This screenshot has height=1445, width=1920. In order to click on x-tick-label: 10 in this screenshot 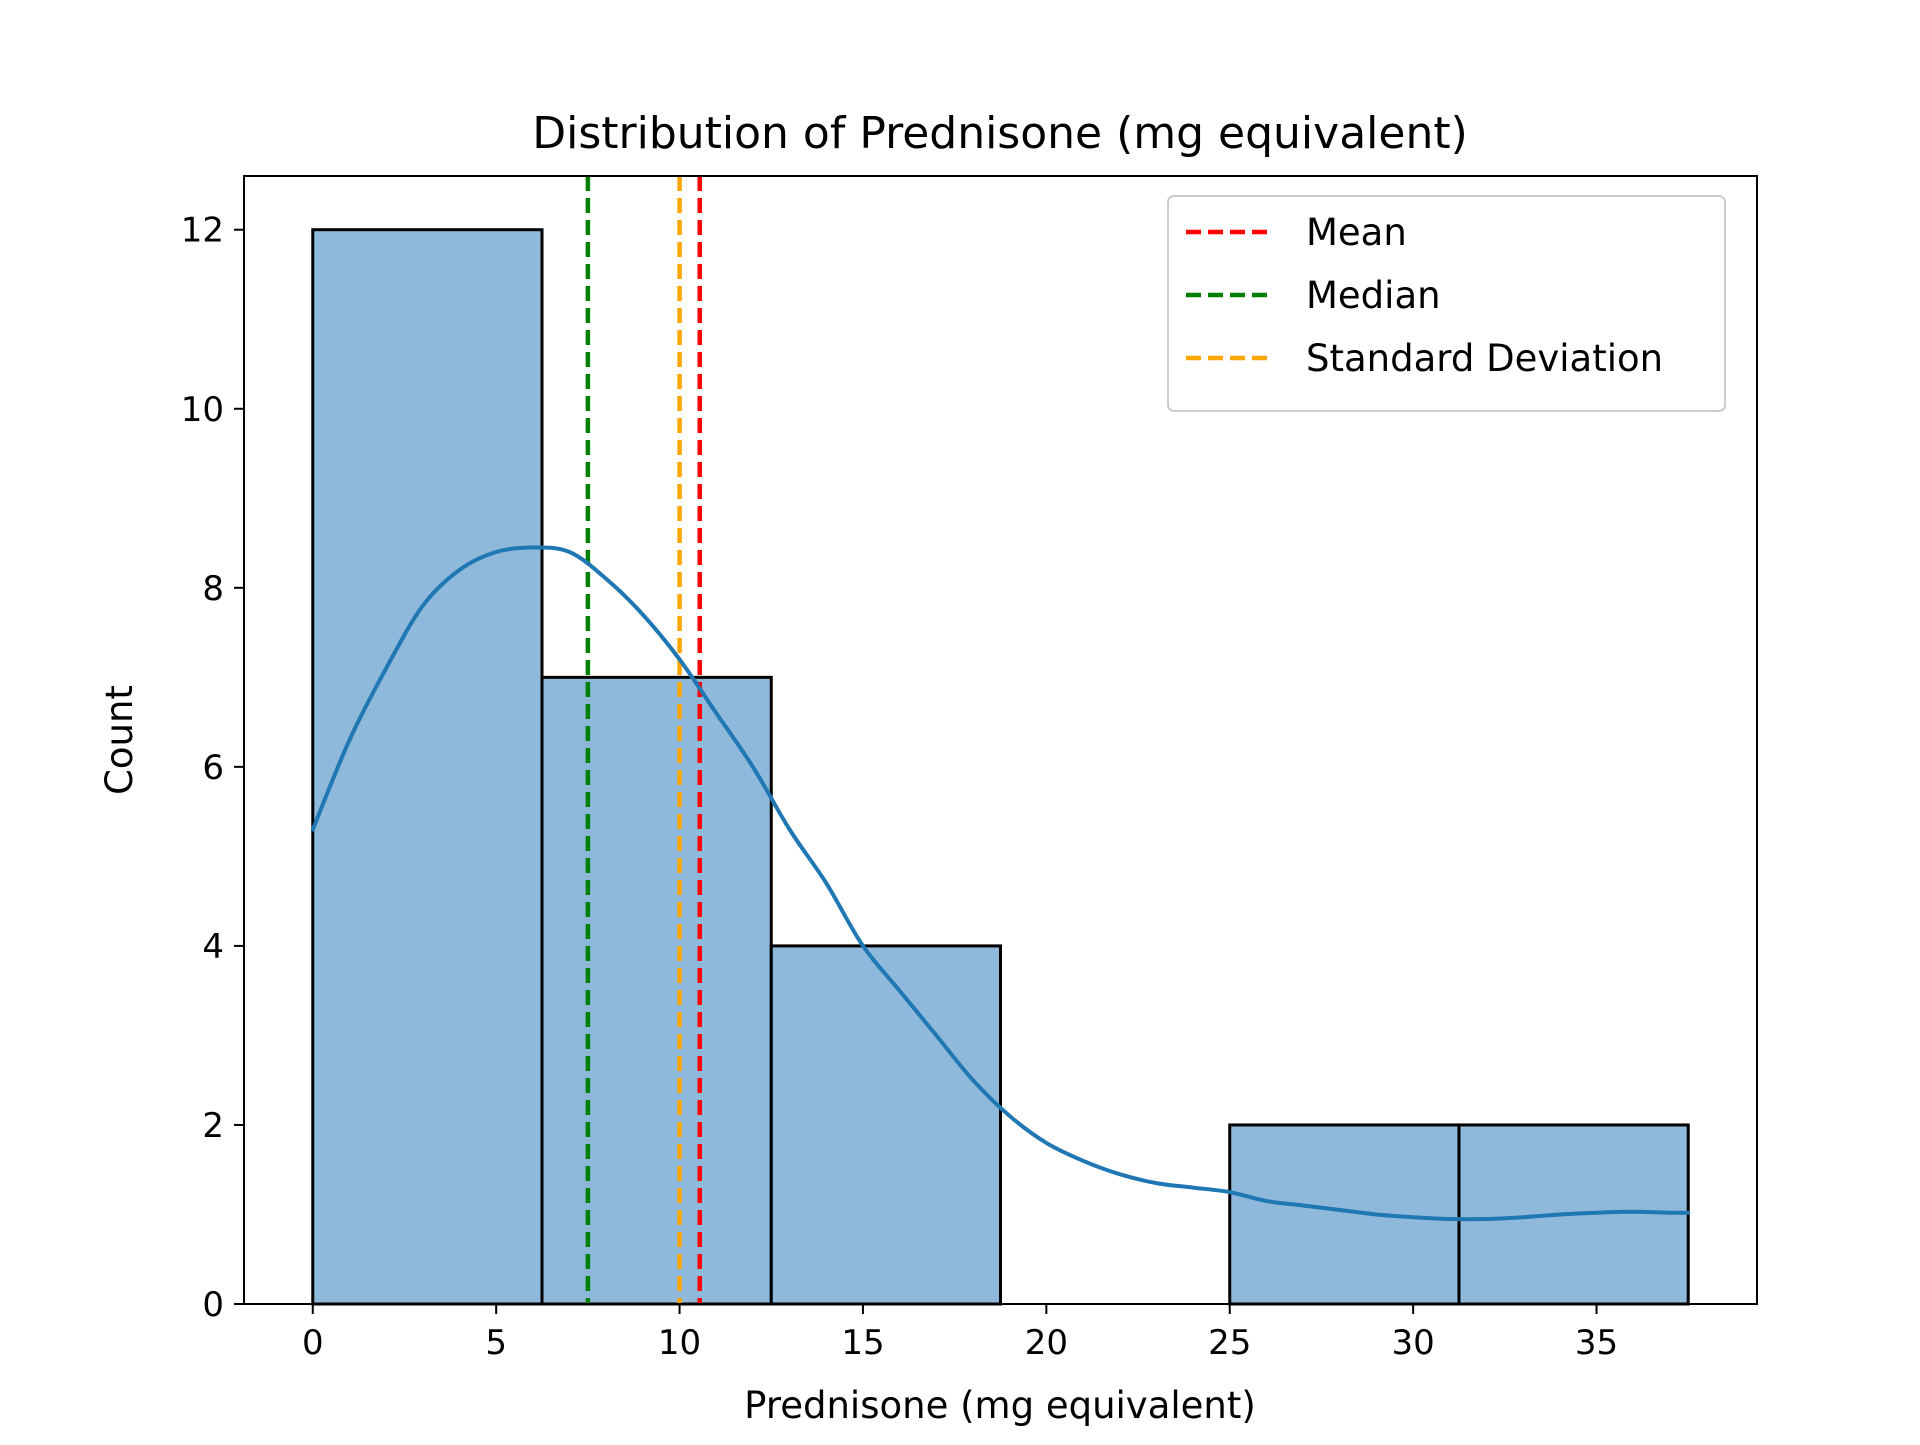, I will do `click(679, 1343)`.